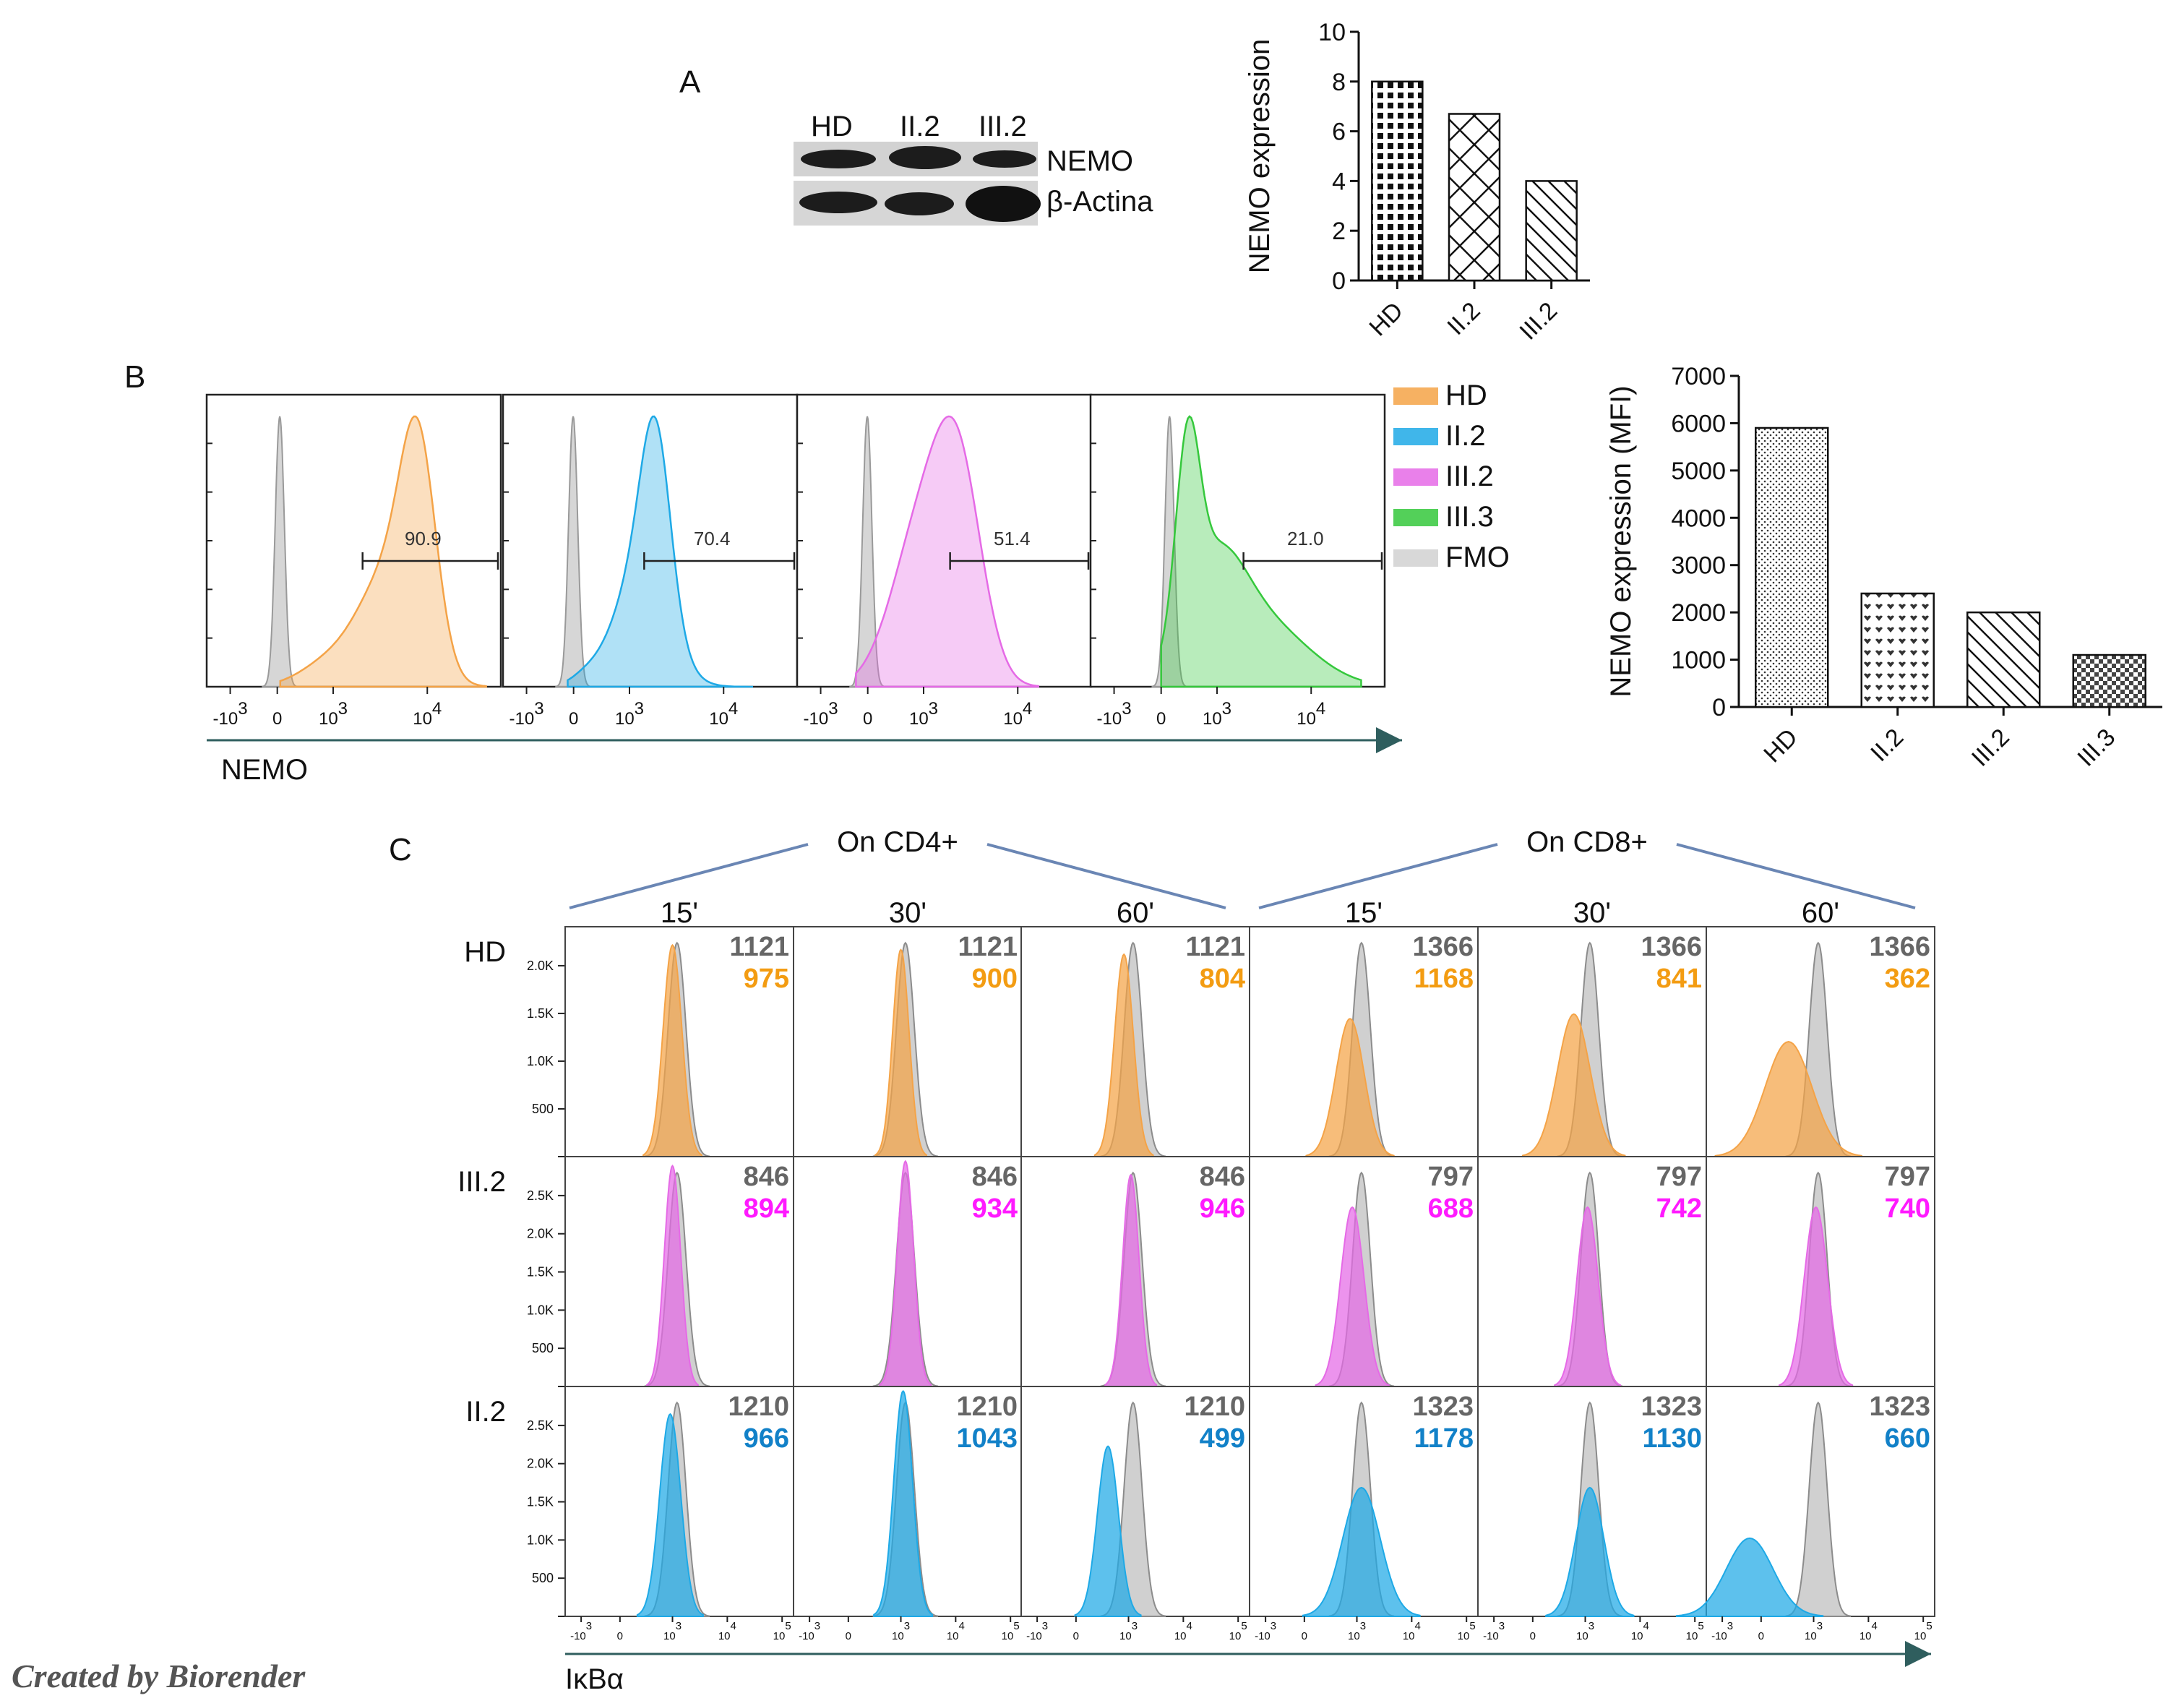 This screenshot has width=2184, height=1706. I want to click on y-tick-label: 2000, so click(1698, 613).